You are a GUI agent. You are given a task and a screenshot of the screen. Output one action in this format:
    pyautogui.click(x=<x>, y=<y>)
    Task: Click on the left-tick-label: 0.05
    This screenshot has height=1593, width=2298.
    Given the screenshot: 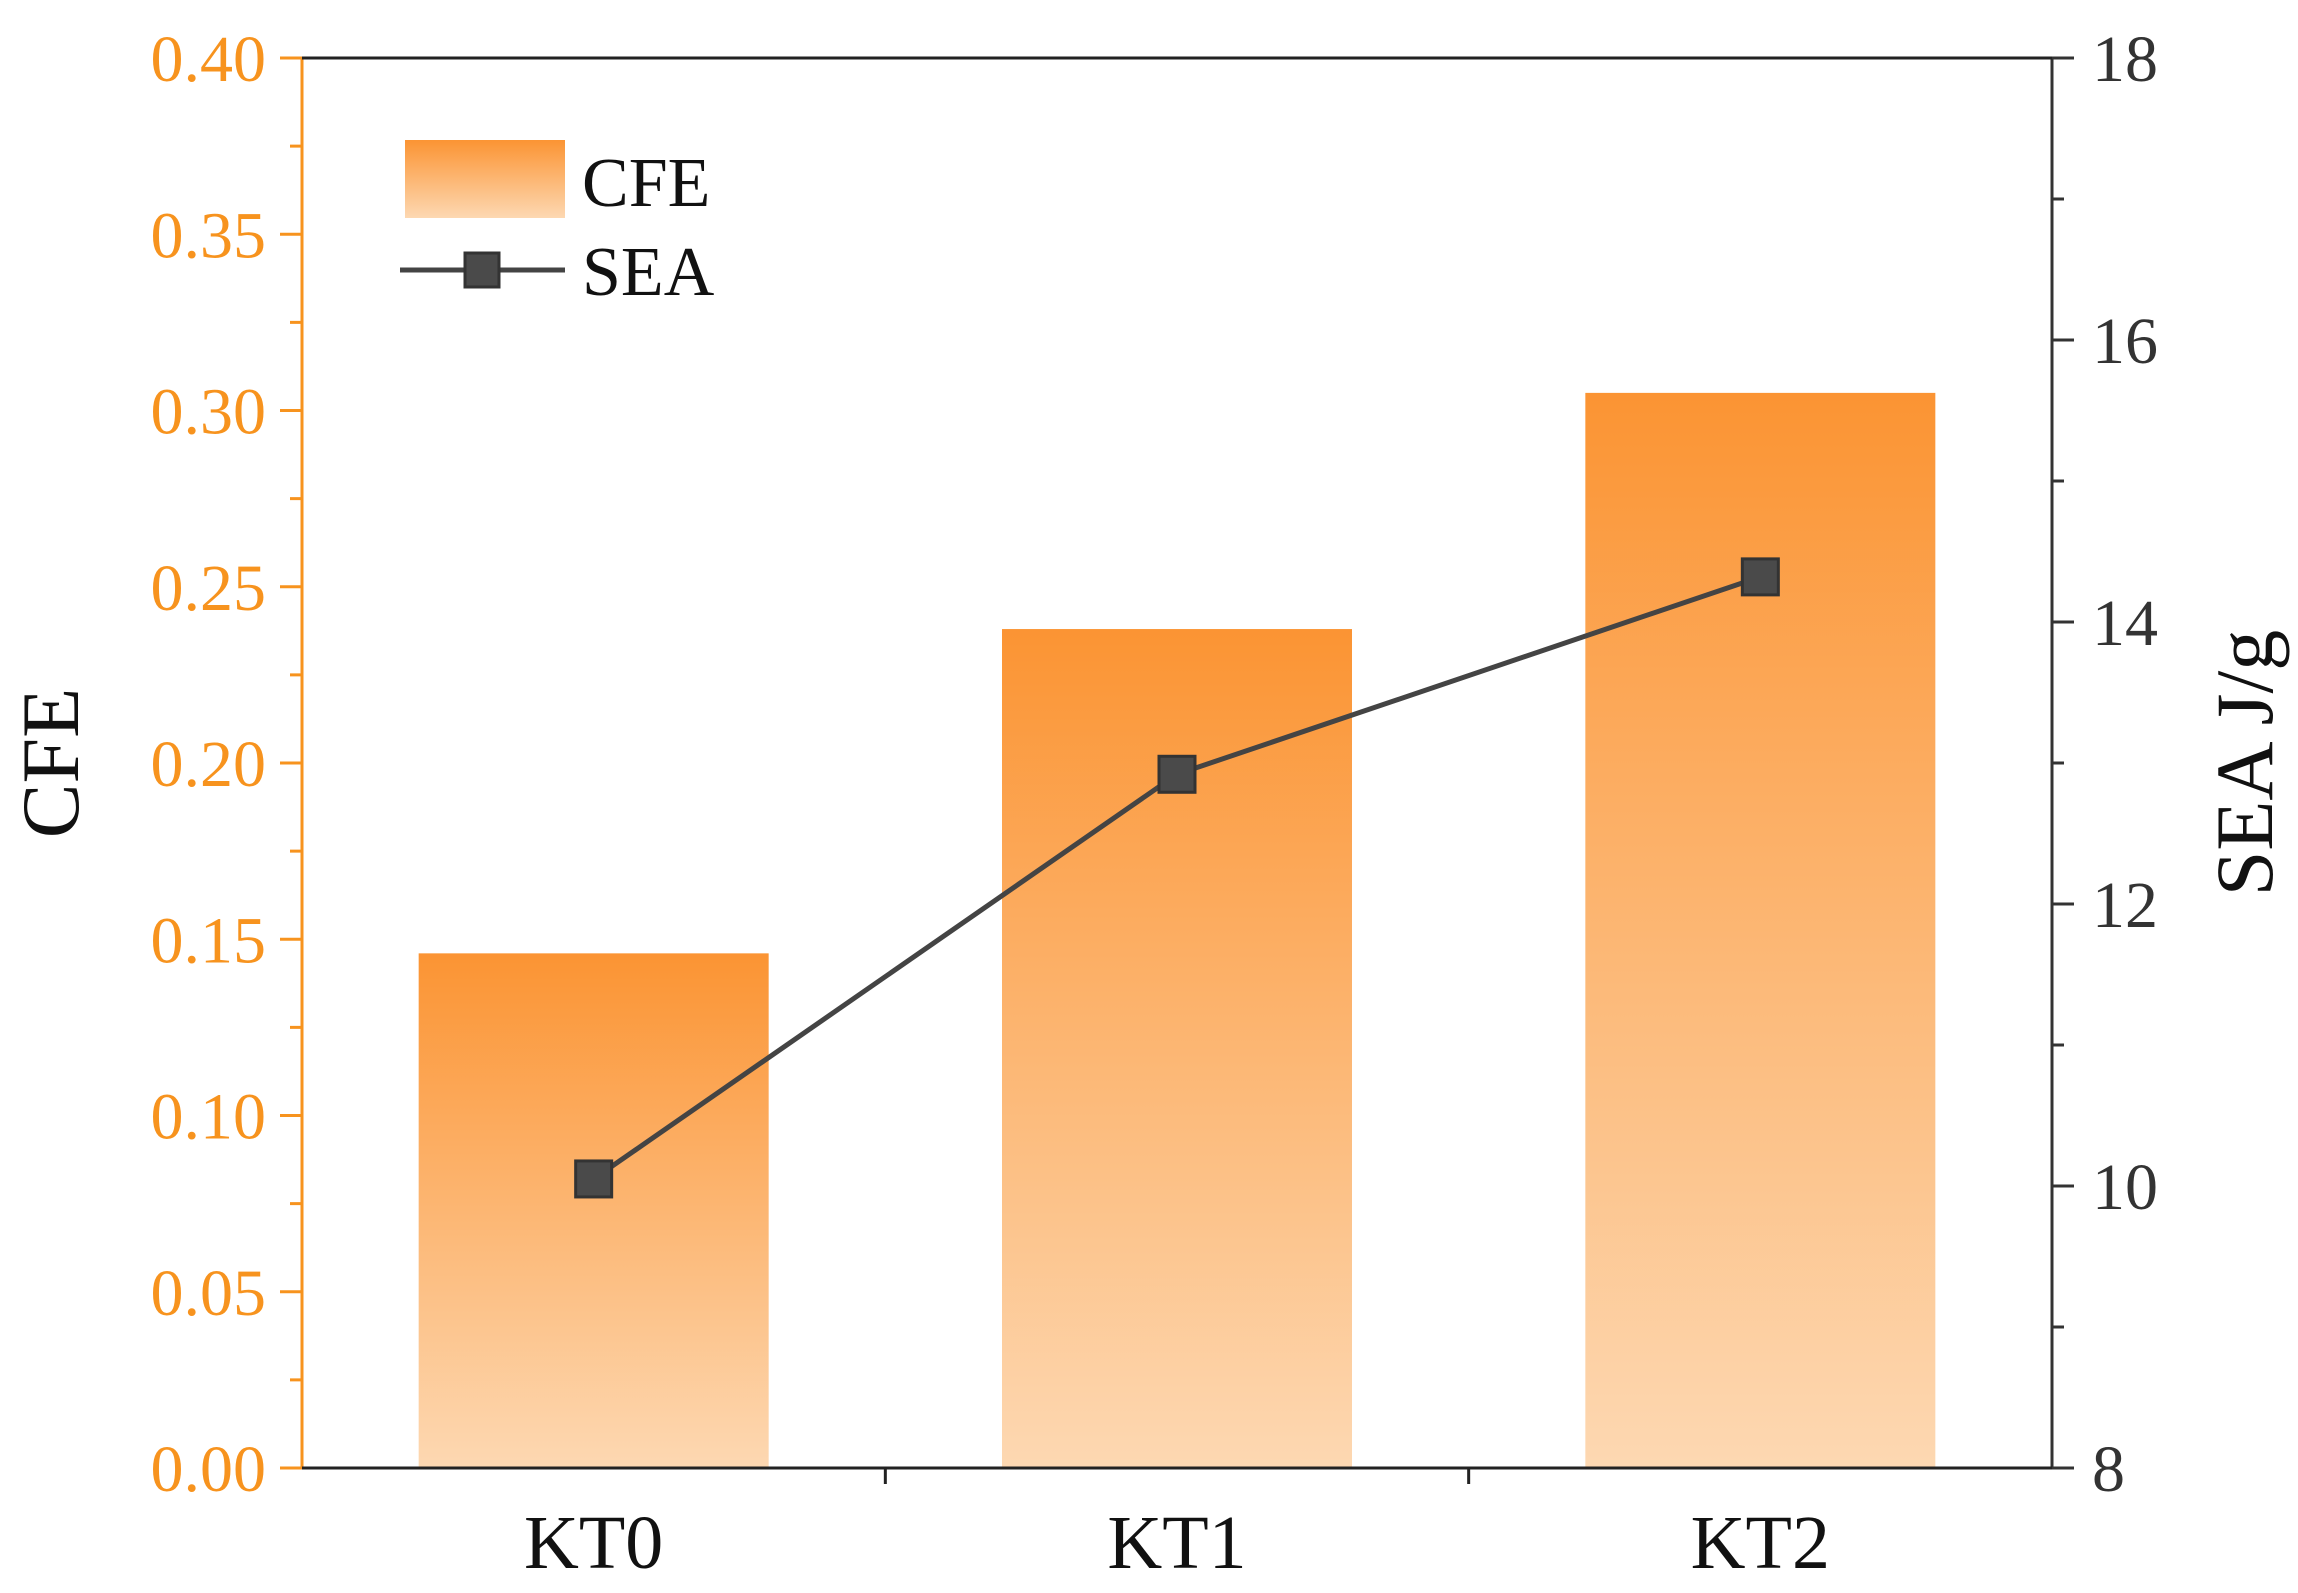 What is the action you would take?
    pyautogui.click(x=209, y=1293)
    